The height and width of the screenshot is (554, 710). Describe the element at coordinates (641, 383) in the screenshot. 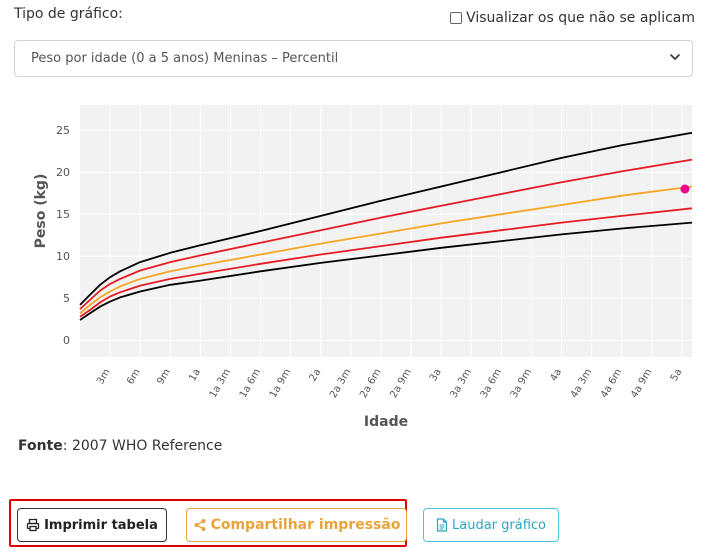

I see `x-tick-label: 4a 9m` at that location.